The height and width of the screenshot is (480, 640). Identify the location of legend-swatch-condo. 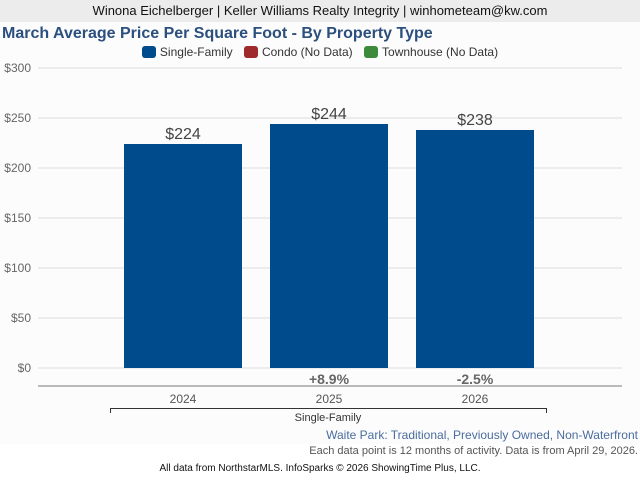
(250, 52).